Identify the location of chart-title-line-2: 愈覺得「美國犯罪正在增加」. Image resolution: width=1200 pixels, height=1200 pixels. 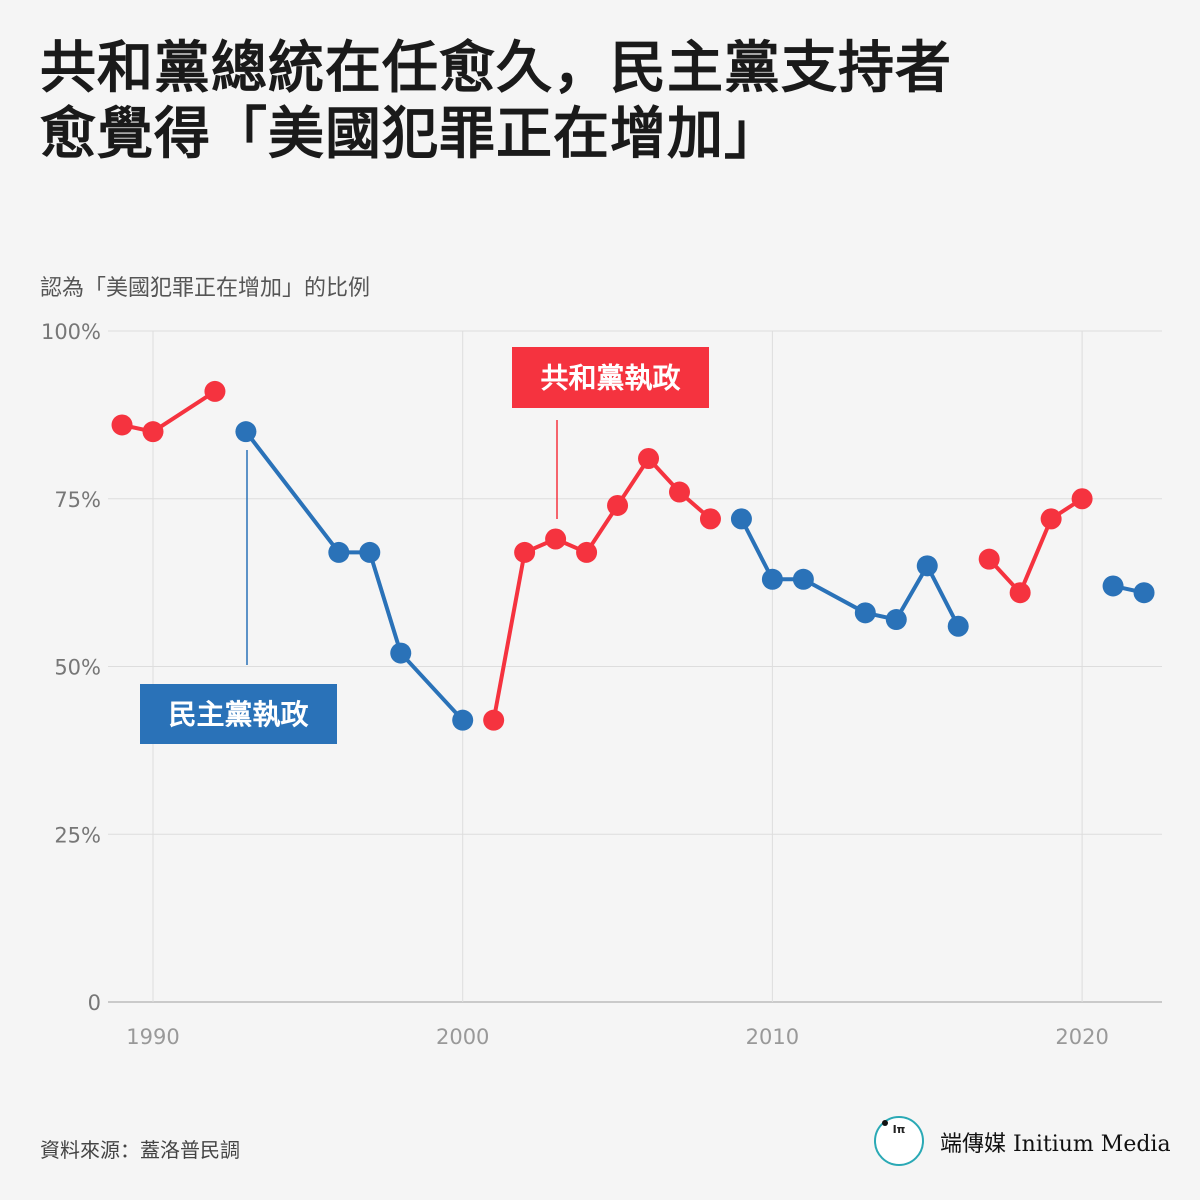
(410, 134).